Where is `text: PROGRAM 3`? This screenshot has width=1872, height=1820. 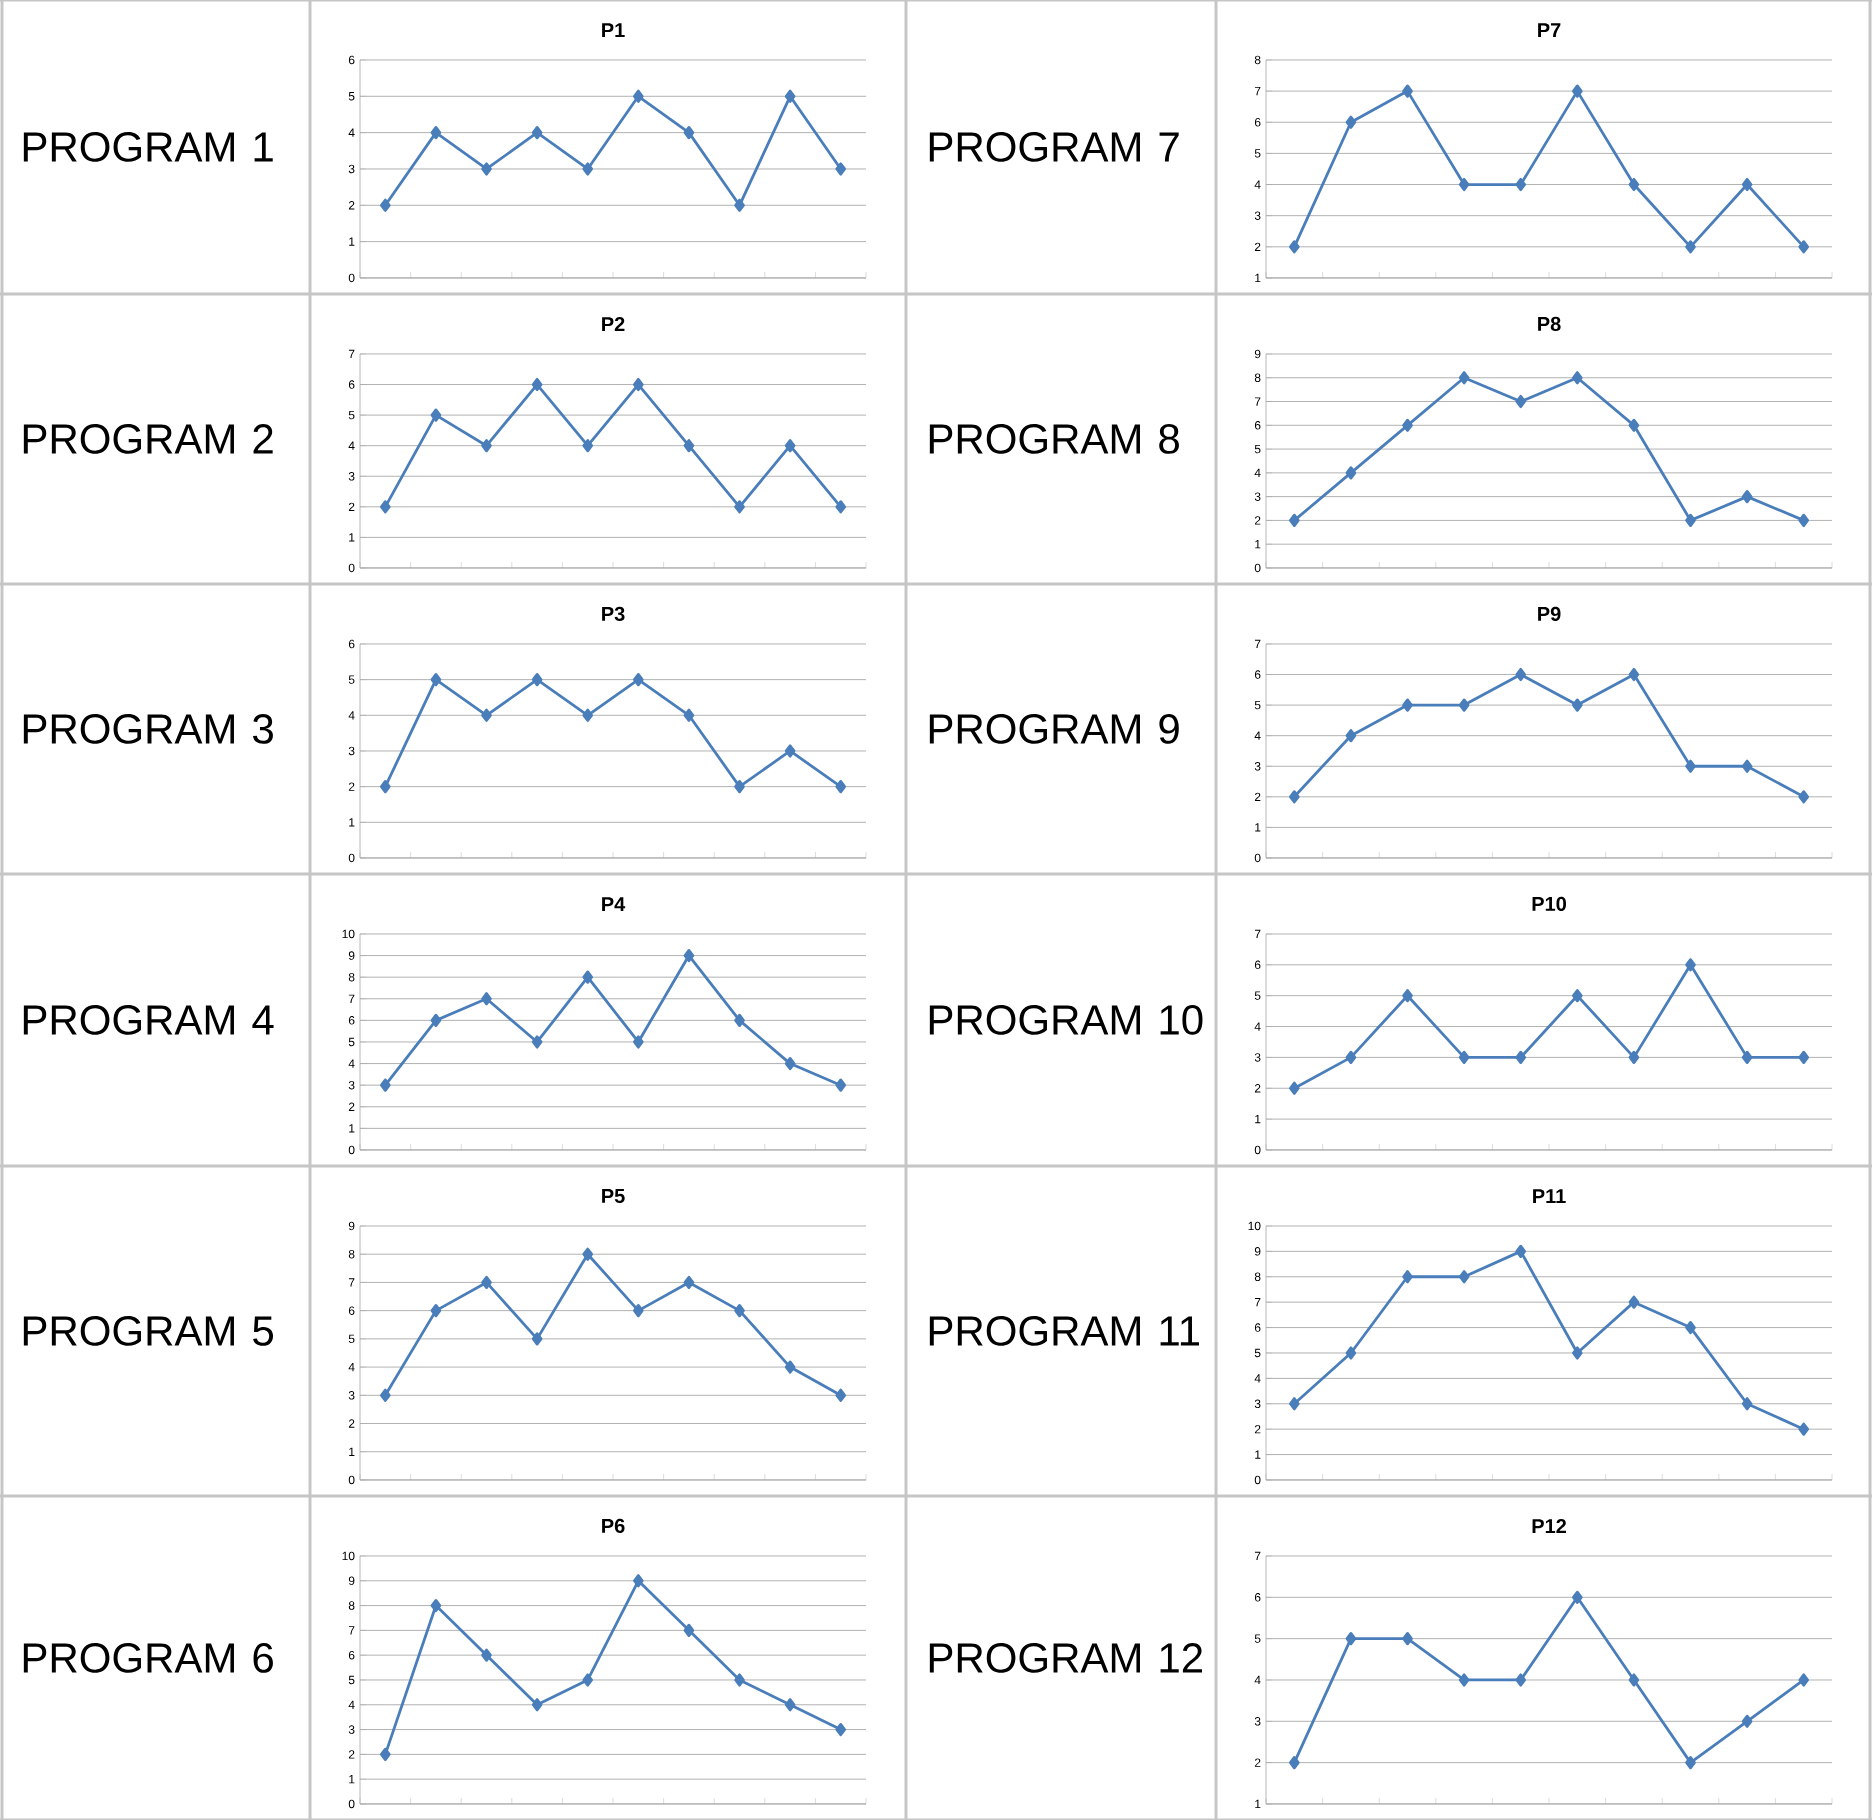
text: PROGRAM 3 is located at coordinates (148, 729).